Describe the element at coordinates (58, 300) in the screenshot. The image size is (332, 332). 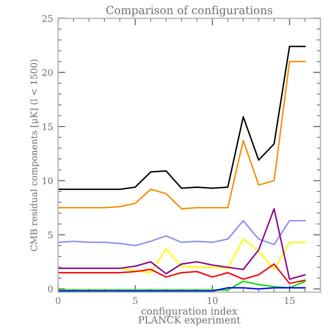
I see `x-tick-label: 0` at that location.